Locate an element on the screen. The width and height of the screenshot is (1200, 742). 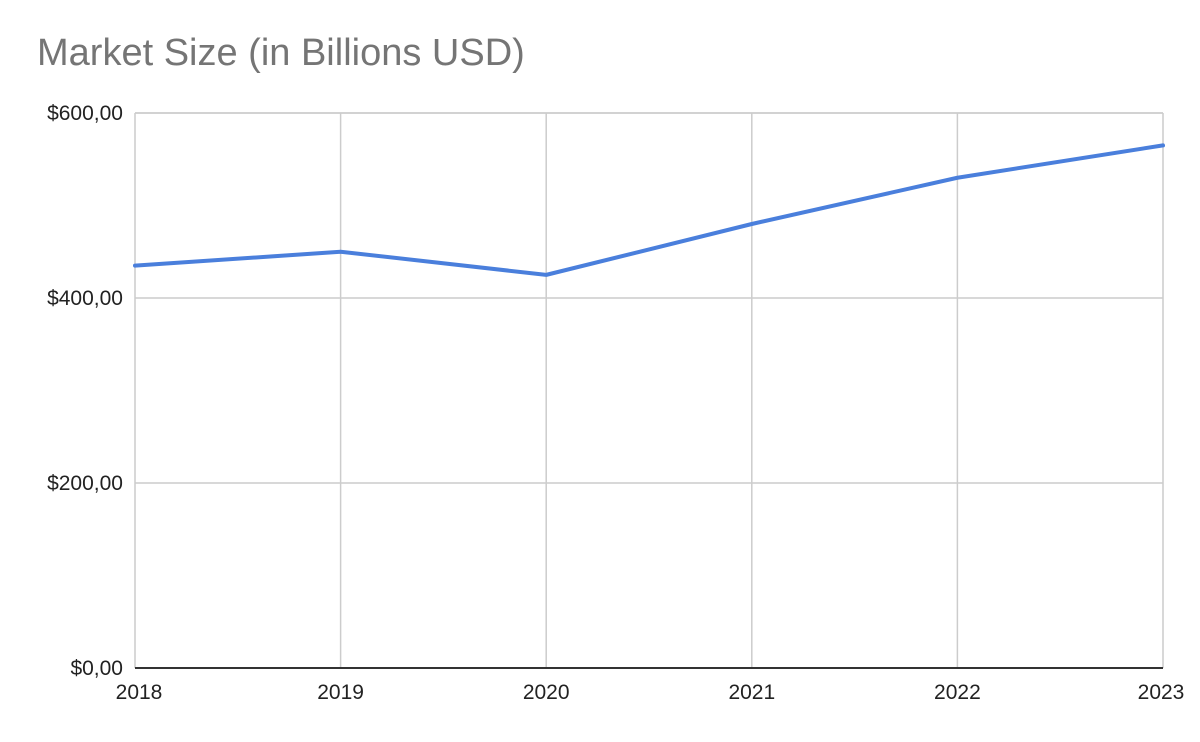
y-tick-label: $400,00 is located at coordinates (85, 298).